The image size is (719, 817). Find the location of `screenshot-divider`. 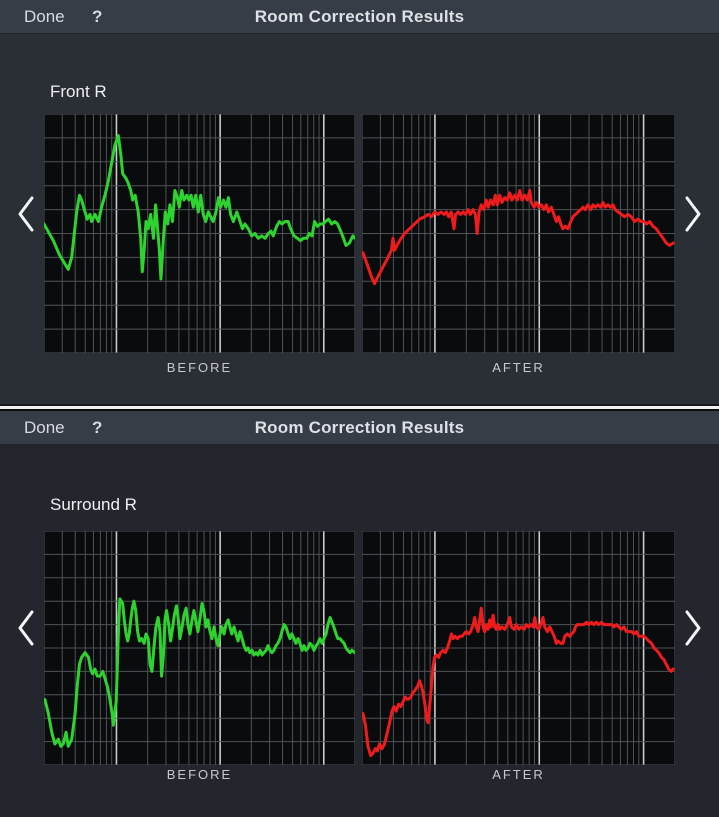

screenshot-divider is located at coordinates (359, 408).